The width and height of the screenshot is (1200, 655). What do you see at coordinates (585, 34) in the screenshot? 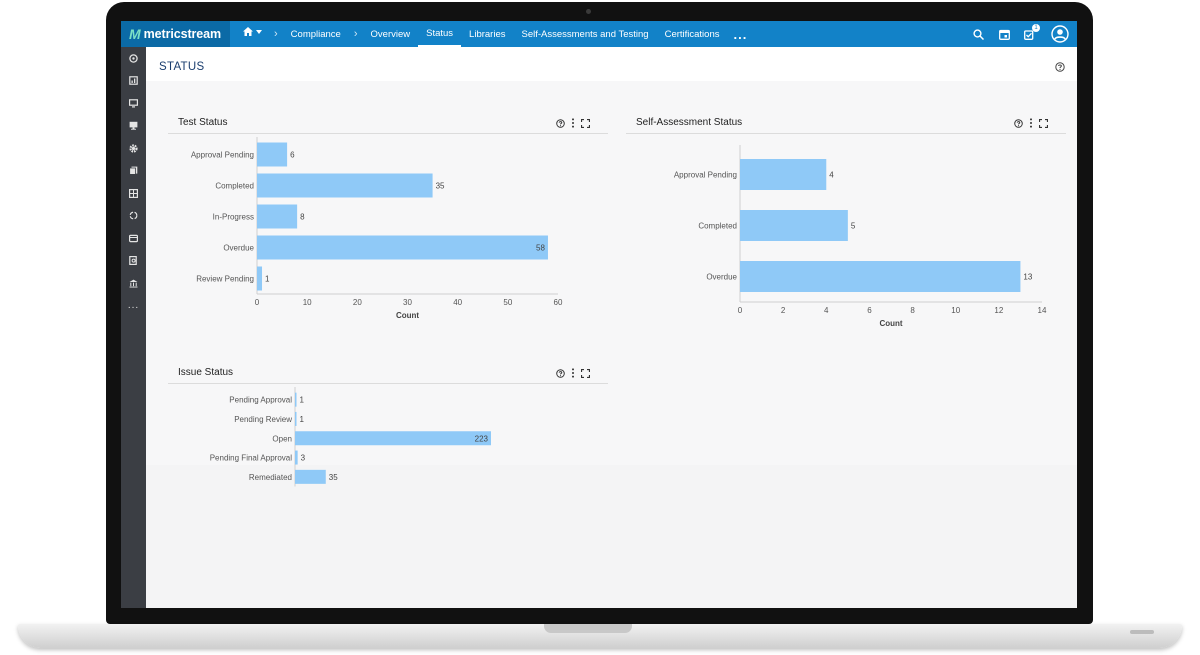
I see `tab-self-assessments-and-testing: Self-Assessments and Testing` at bounding box center [585, 34].